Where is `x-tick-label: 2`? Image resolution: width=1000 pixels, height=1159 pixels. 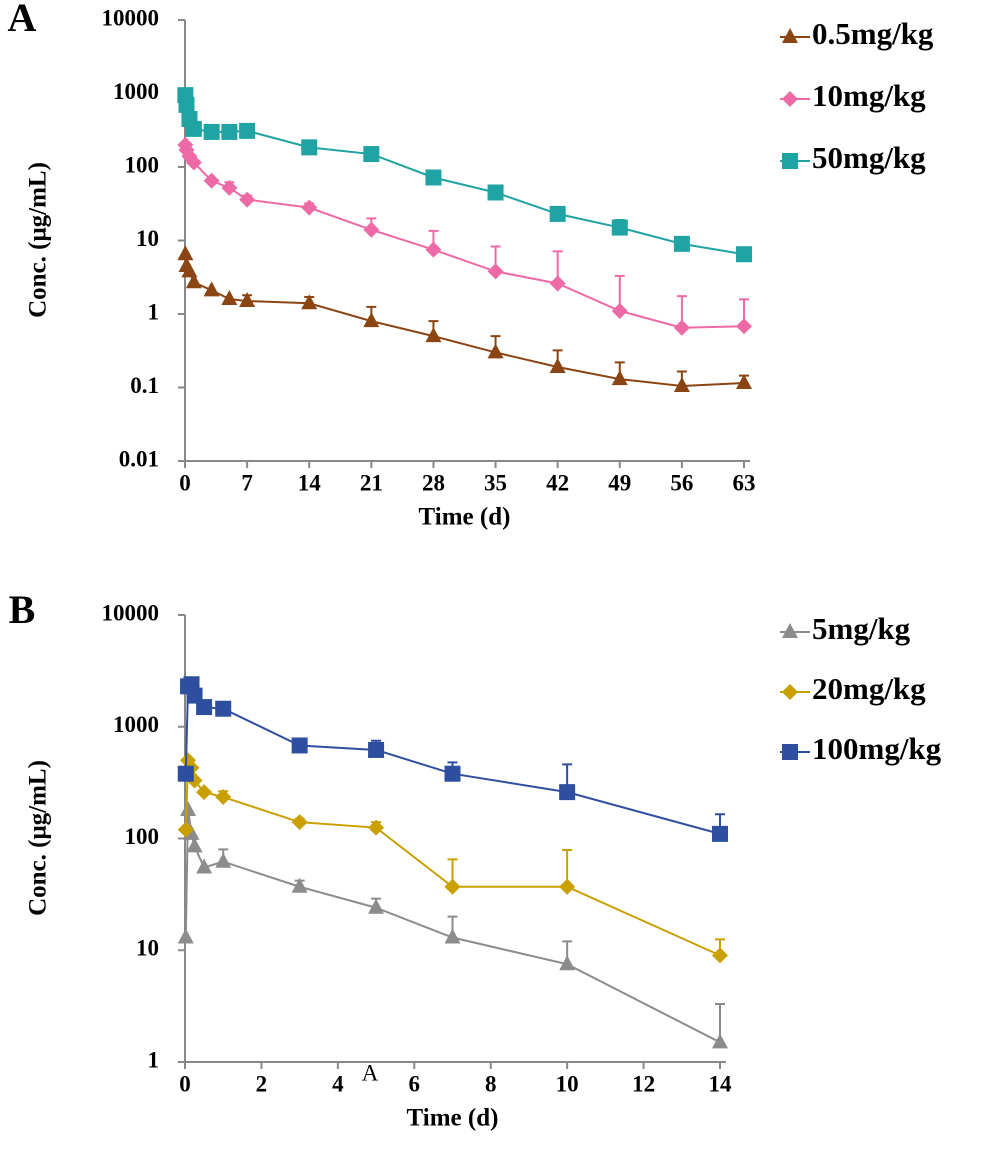 x-tick-label: 2 is located at coordinates (262, 1083).